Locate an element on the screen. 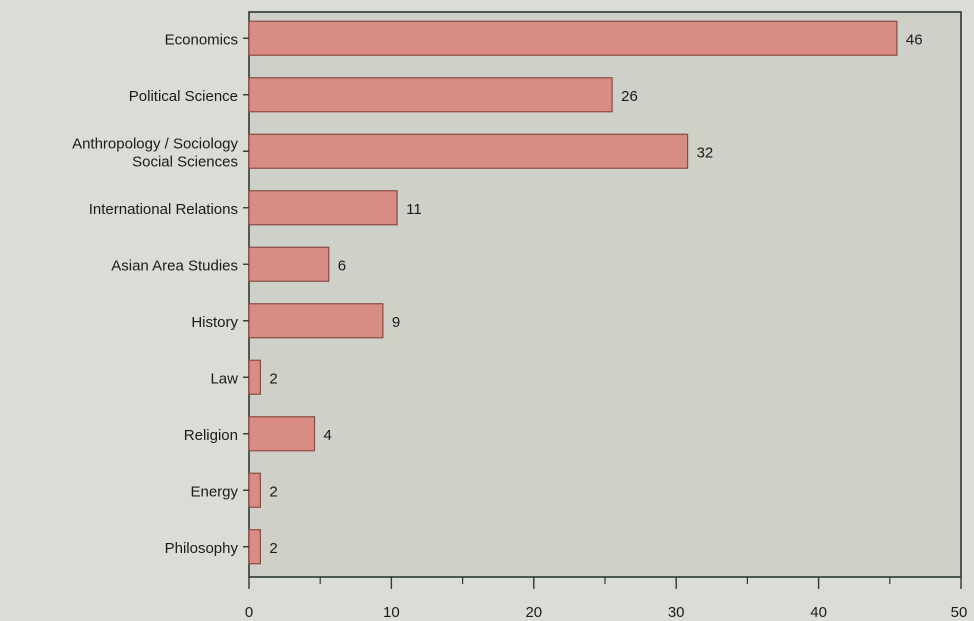 The image size is (974, 621). category-label-line: Energy is located at coordinates (214, 491).